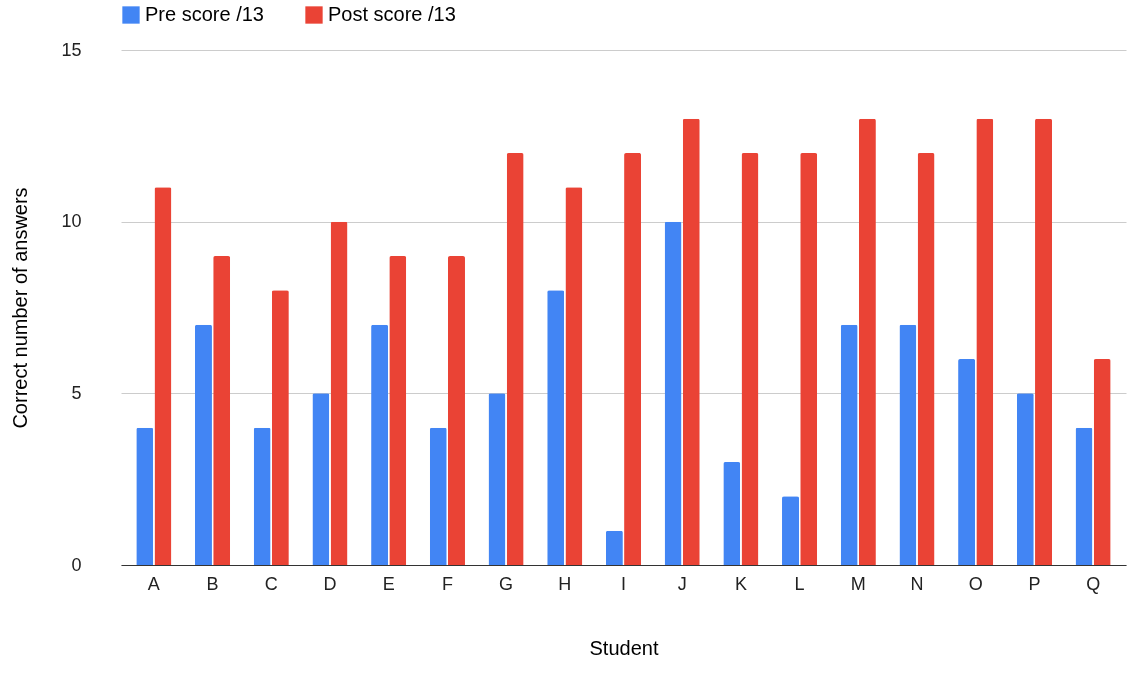  What do you see at coordinates (975, 583) in the screenshot?
I see `x-tick-label: O` at bounding box center [975, 583].